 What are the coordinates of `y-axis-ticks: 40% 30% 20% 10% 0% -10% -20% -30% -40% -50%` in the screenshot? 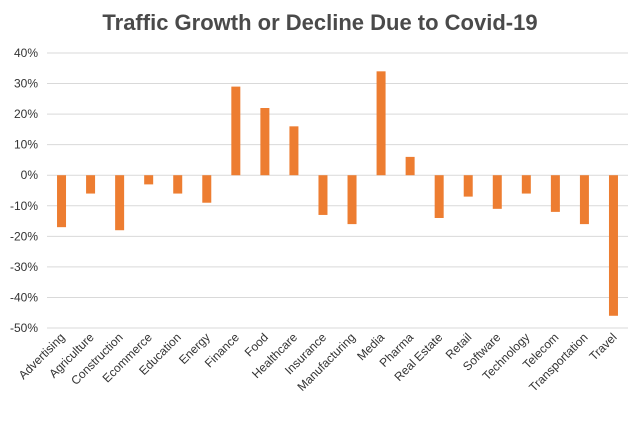 It's located at (24, 190).